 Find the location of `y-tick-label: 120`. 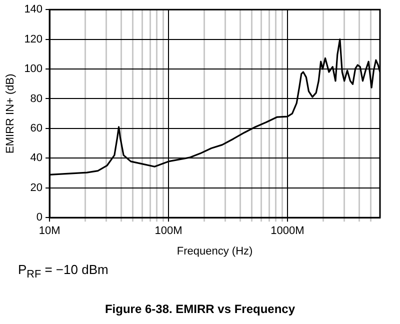

y-tick-label: 120 is located at coordinates (33, 39).